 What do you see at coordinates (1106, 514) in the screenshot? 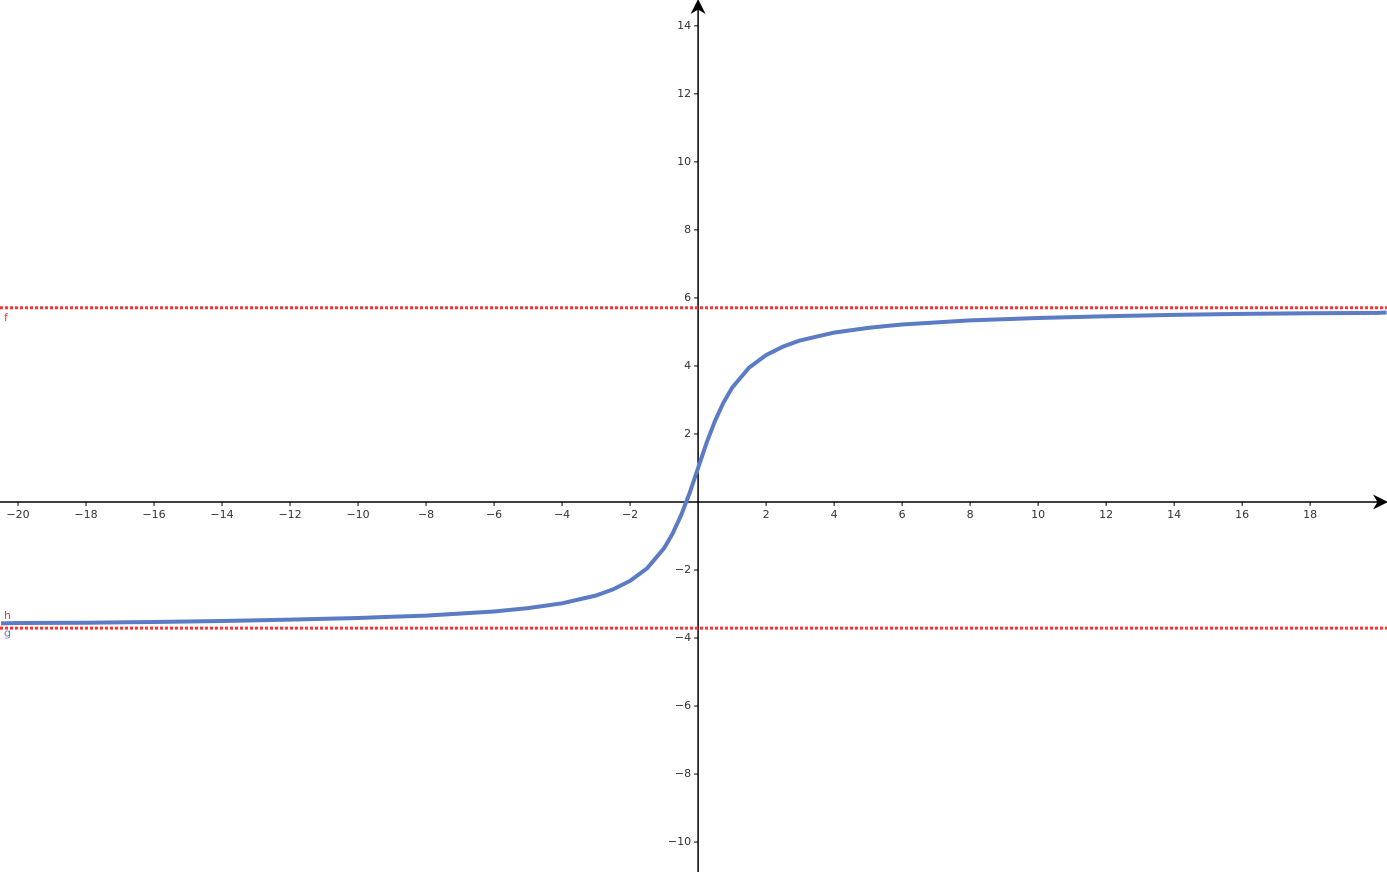
I see `x-tick-label: 12` at bounding box center [1106, 514].